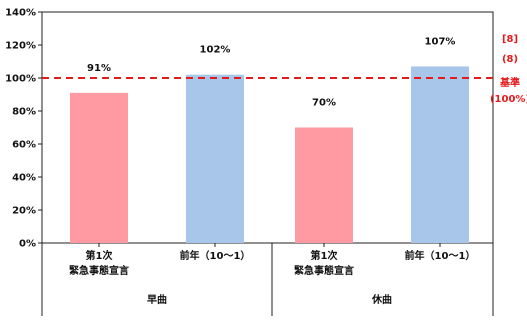  Describe the element at coordinates (508, 99) in the screenshot. I see `reference-line-label: (100%)` at that location.